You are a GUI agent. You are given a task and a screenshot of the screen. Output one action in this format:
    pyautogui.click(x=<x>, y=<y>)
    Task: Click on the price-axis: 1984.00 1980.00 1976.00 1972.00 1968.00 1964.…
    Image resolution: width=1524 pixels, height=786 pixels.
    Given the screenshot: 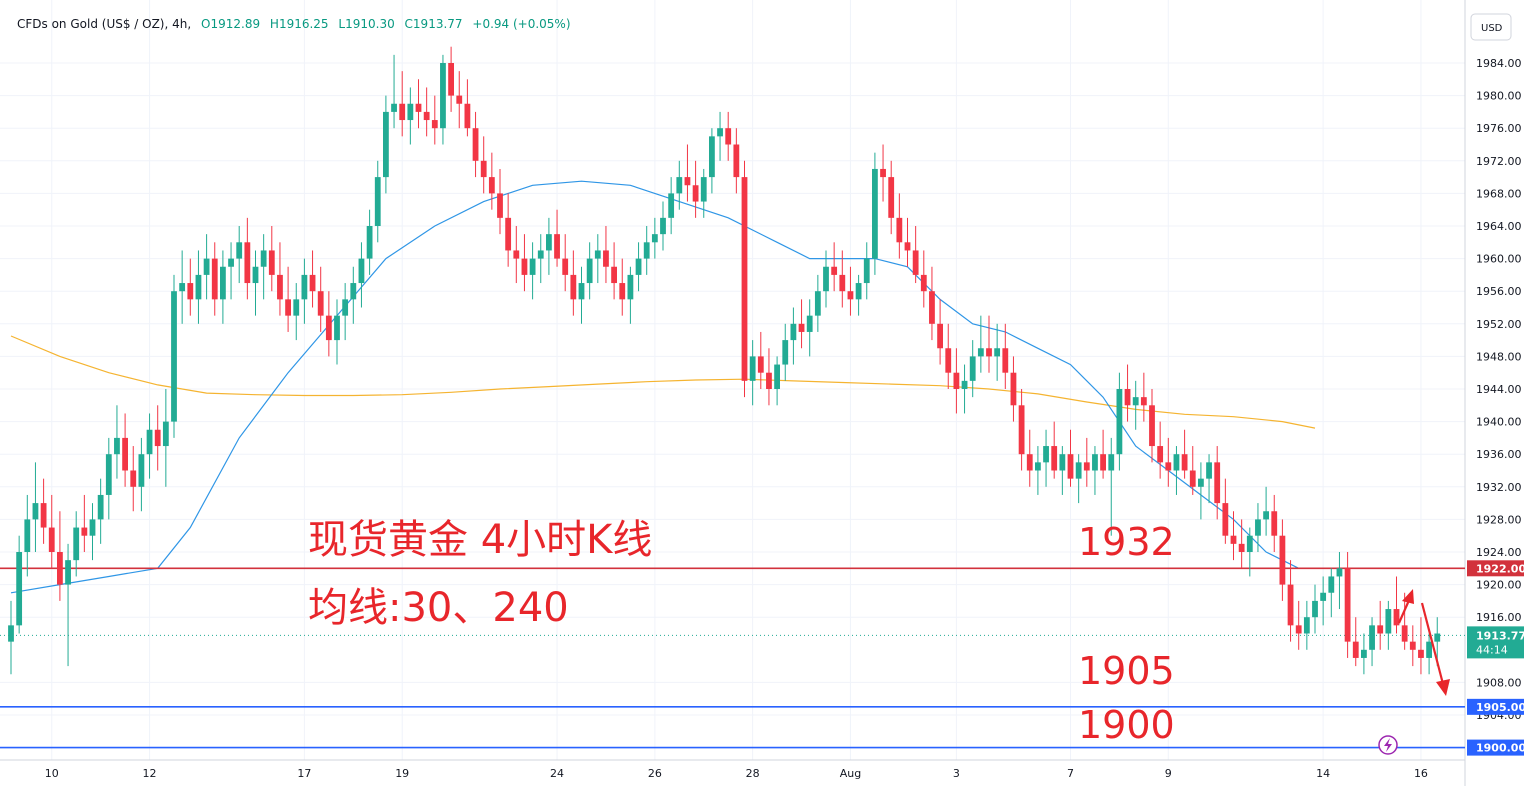 What is the action you would take?
    pyautogui.click(x=1496, y=367)
    